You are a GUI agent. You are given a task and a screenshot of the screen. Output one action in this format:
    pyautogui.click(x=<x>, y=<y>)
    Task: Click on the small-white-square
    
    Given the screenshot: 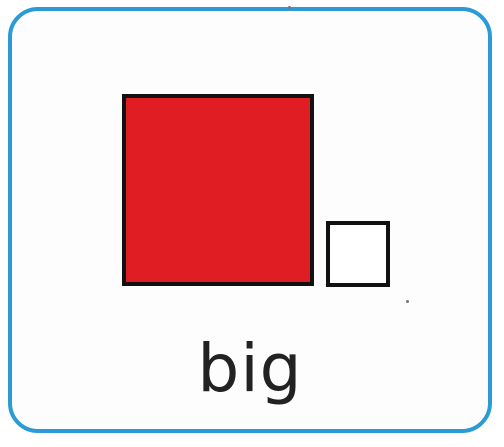 What is the action you would take?
    pyautogui.click(x=358, y=254)
    